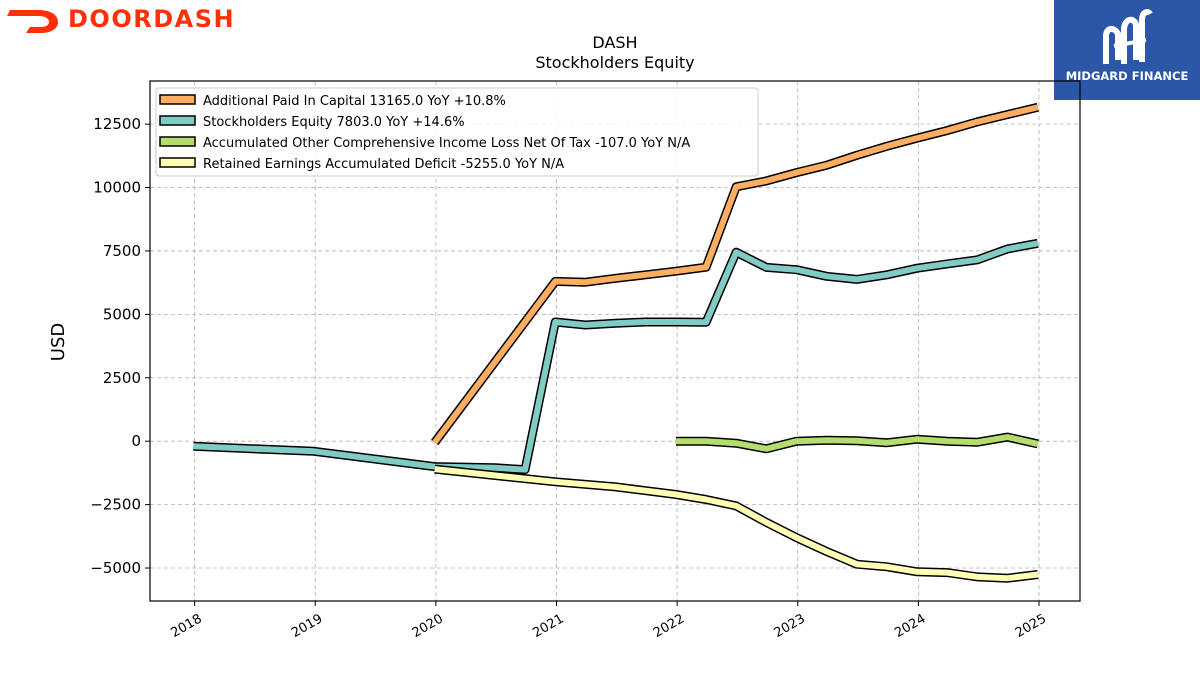 The image size is (1200, 675). I want to click on y-tick-label: 7500, so click(122, 251).